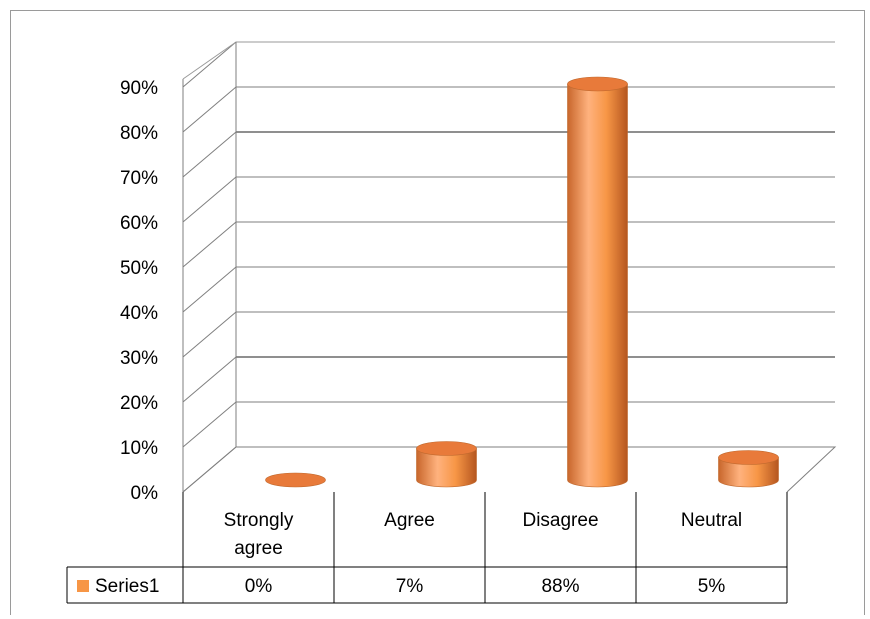 The width and height of the screenshot is (870, 619). I want to click on category-label: Neutral, so click(711, 520).